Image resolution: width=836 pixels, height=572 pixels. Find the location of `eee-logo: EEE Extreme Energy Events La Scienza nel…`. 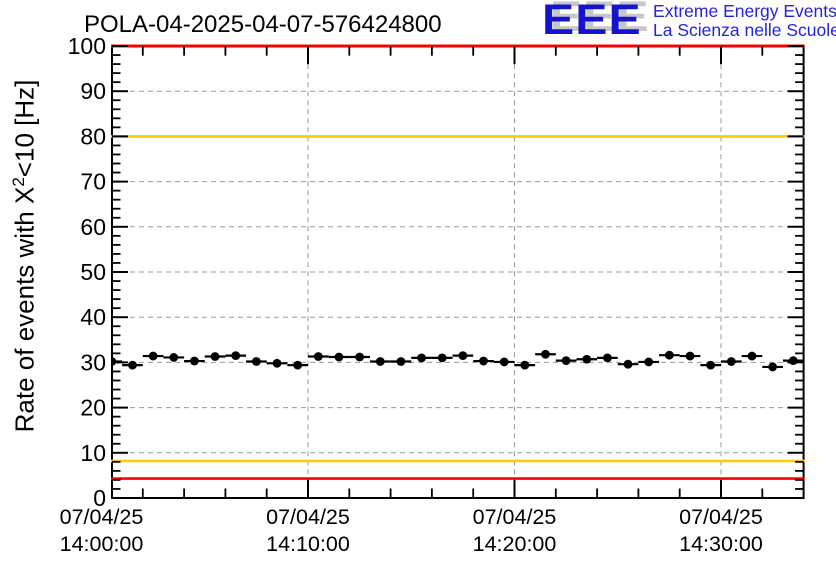

eee-logo: EEE Extreme Energy Events La Scienza nel… is located at coordinates (689, 22).